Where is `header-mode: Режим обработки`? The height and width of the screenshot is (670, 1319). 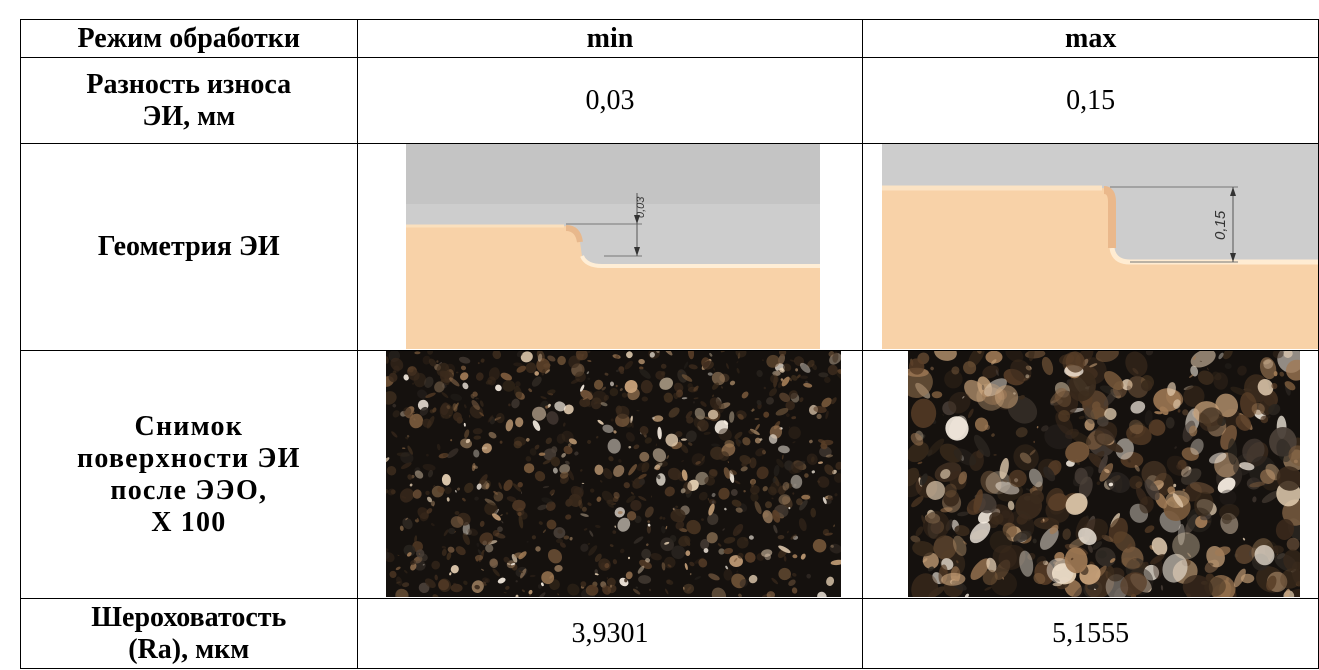
header-mode: Режим обработки is located at coordinates (189, 38).